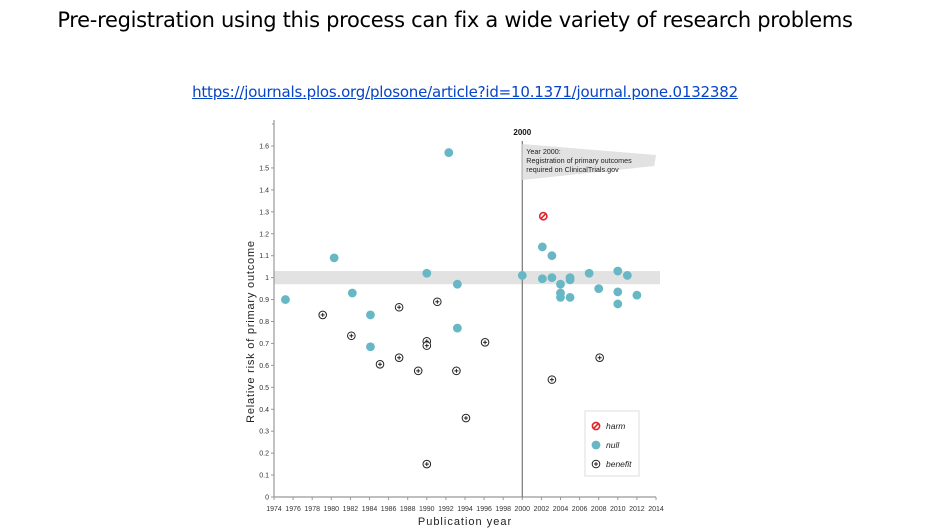 The height and width of the screenshot is (530, 934). What do you see at coordinates (264, 410) in the screenshot?
I see `y-tick-label: 0.4` at bounding box center [264, 410].